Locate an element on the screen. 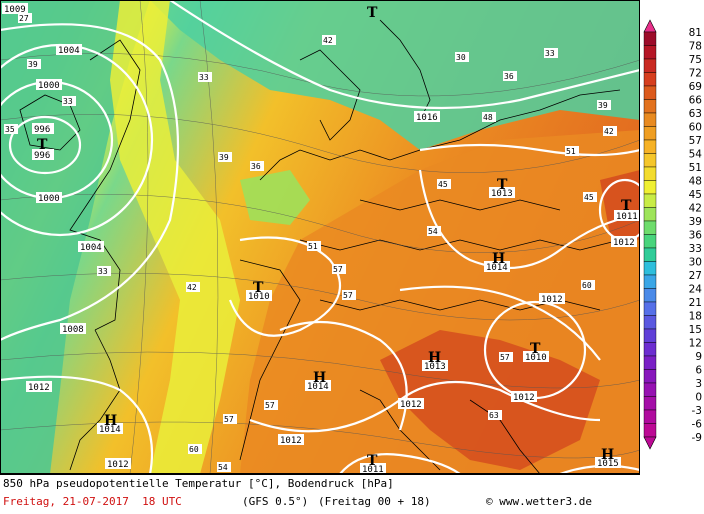  svg-text: 1014 is located at coordinates (497, 268).